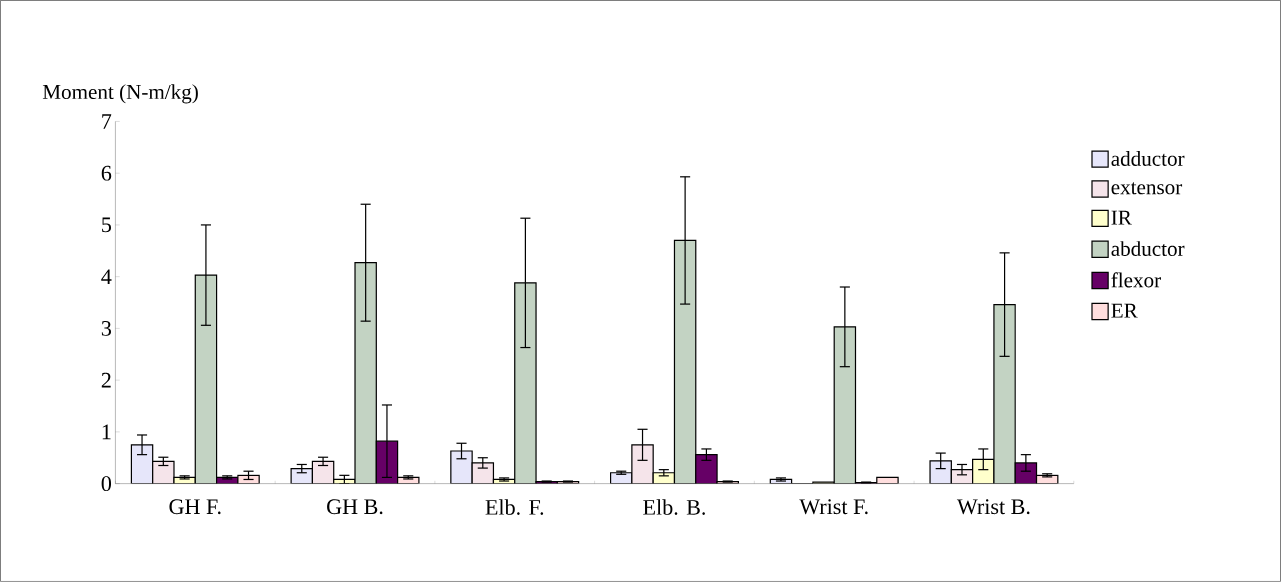 The height and width of the screenshot is (582, 1281). I want to click on y-tick-label: 1, so click(106, 432).